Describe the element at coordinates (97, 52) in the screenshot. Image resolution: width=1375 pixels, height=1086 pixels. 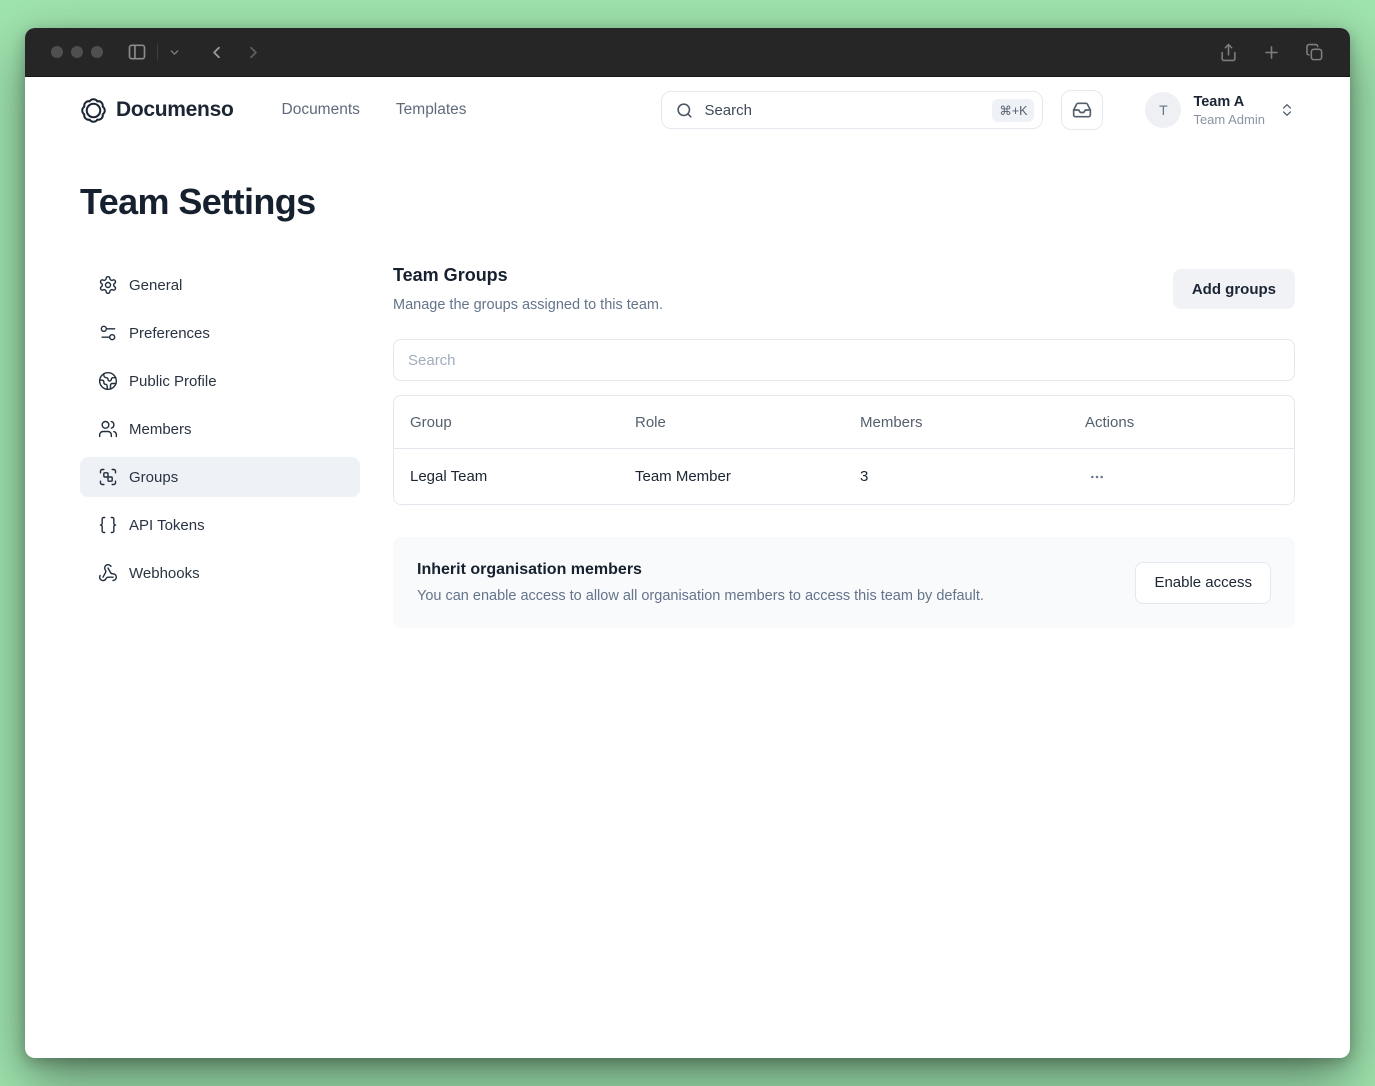
I see `zoom-window-button` at that location.